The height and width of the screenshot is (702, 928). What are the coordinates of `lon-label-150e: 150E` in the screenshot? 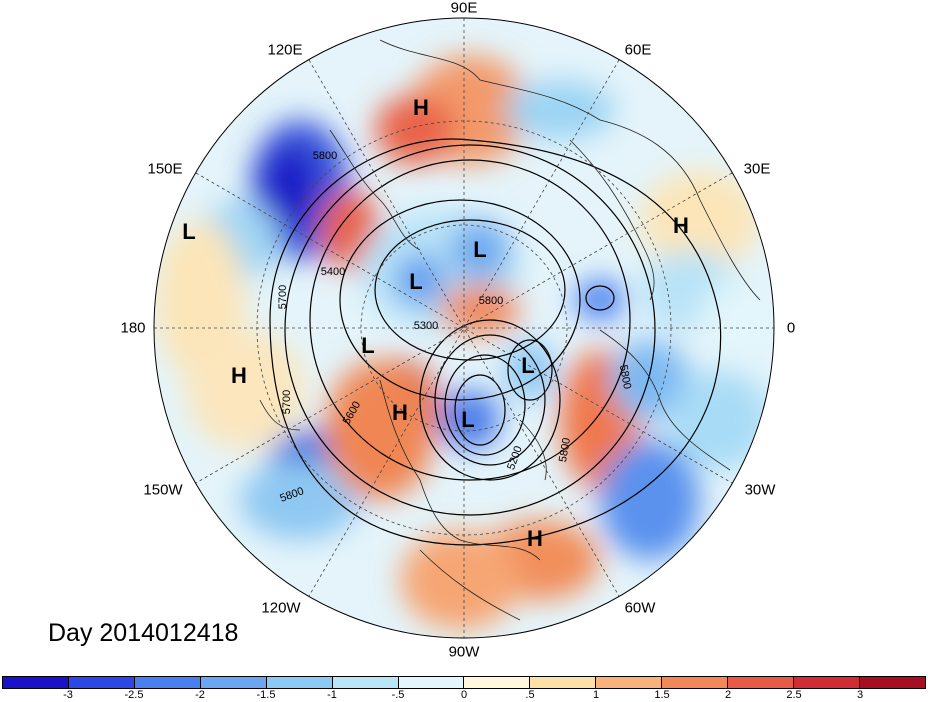 It's located at (165, 169).